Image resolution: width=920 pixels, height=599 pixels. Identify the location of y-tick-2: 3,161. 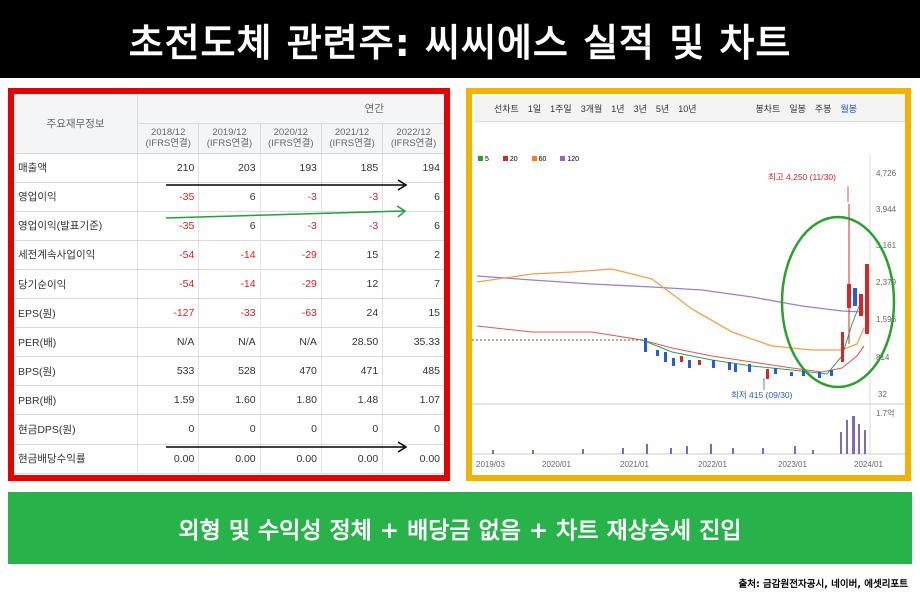
(886, 245).